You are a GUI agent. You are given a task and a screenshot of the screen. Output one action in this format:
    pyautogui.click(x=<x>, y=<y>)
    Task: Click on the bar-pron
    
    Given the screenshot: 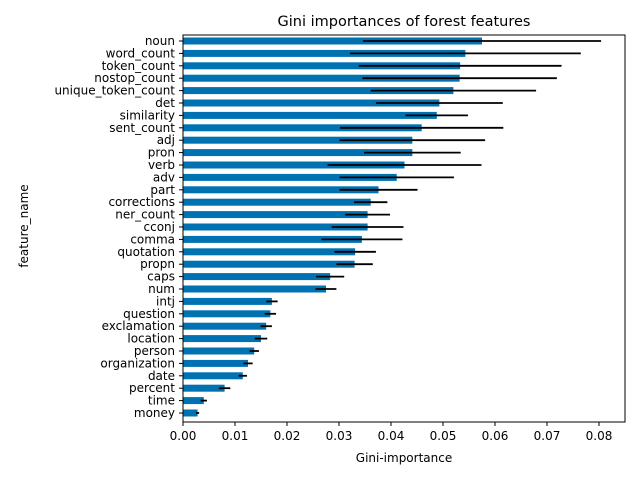 What is the action you would take?
    pyautogui.click(x=298, y=153)
    